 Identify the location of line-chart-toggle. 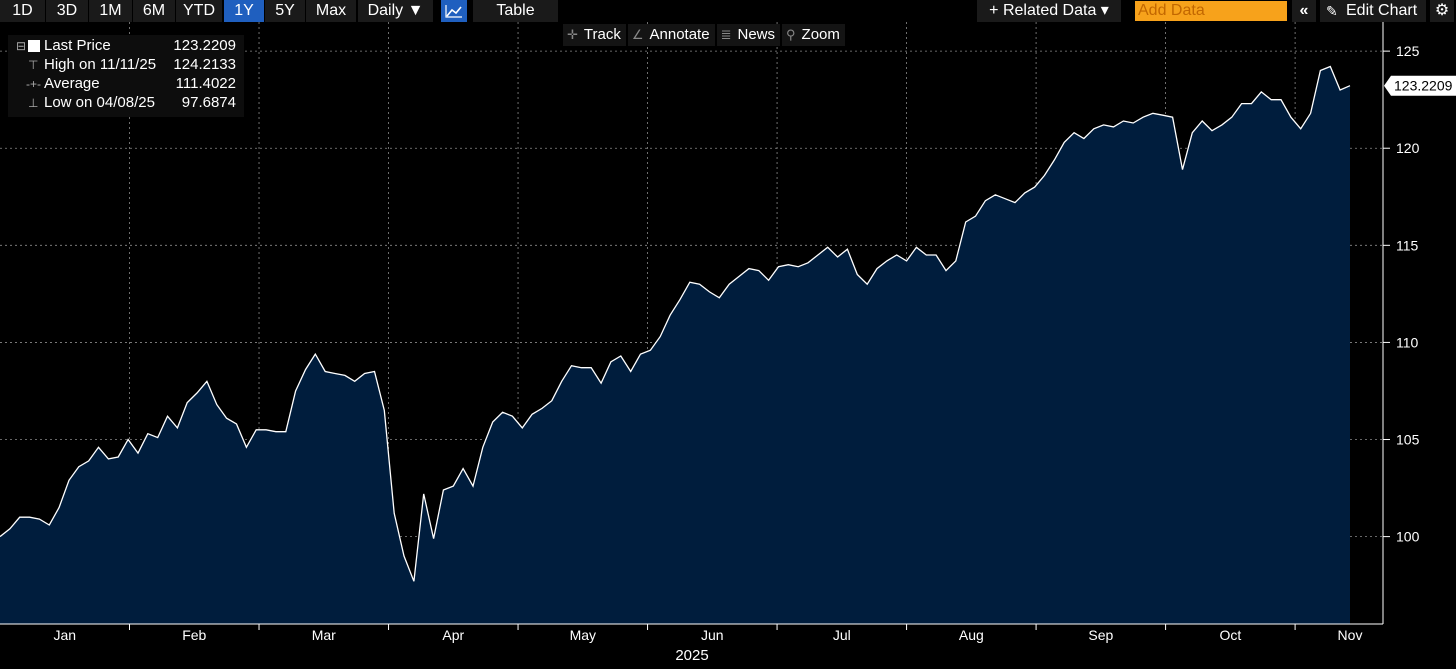
(454, 11).